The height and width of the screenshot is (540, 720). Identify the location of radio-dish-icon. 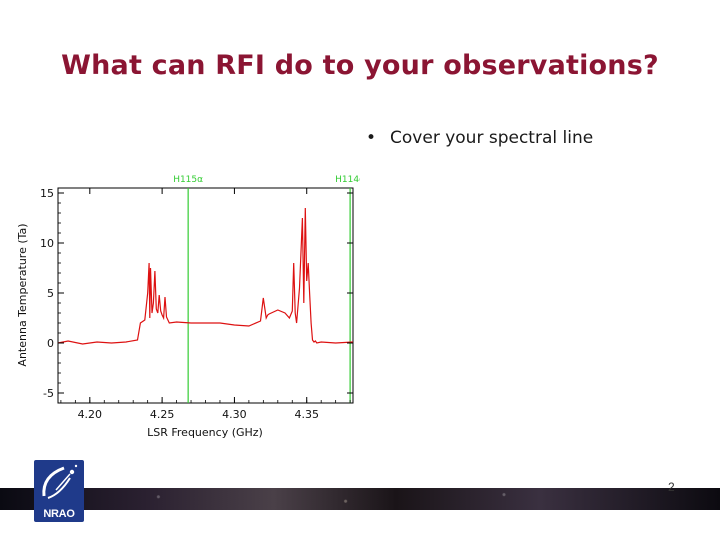
(60, 481).